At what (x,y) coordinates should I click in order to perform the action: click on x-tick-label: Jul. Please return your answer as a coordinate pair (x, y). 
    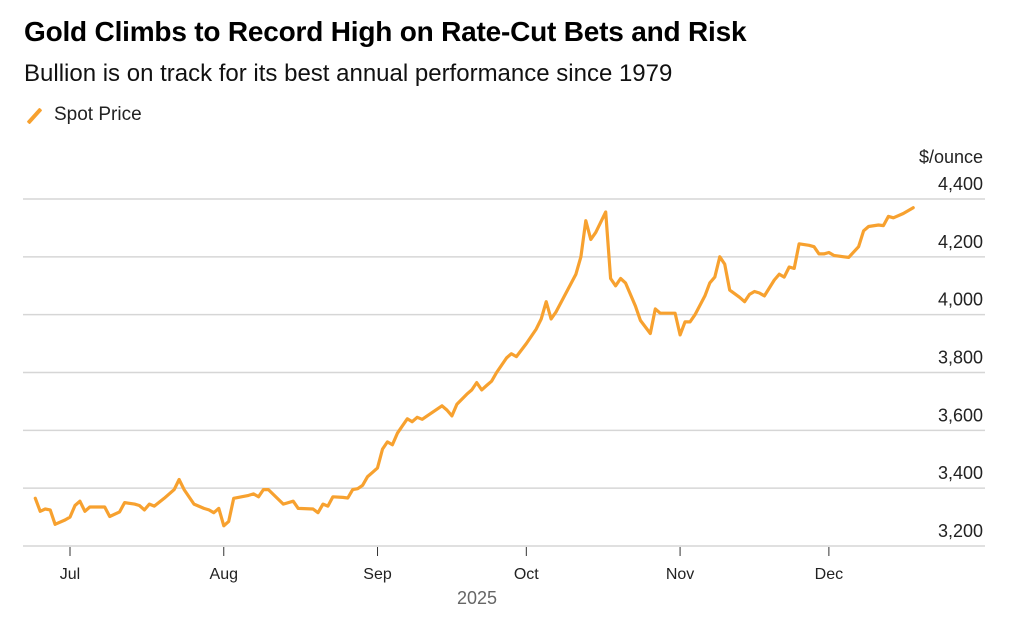
    Looking at the image, I should click on (70, 574).